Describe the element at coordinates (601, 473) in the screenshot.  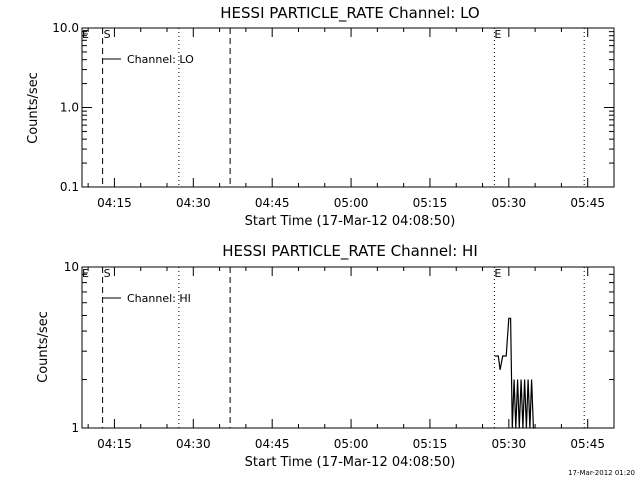
I see `footer-timestamp: 17-Mar-2012 01:20` at that location.